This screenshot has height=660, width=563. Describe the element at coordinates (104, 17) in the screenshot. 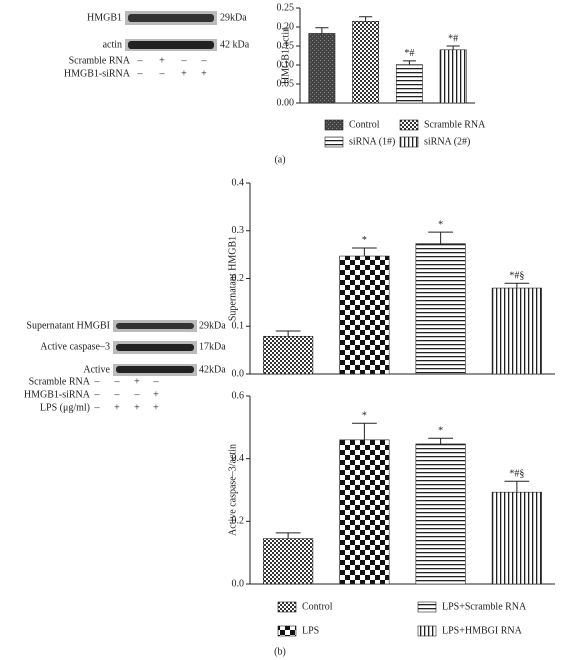

I see `blot-row-label: HMGB1` at that location.